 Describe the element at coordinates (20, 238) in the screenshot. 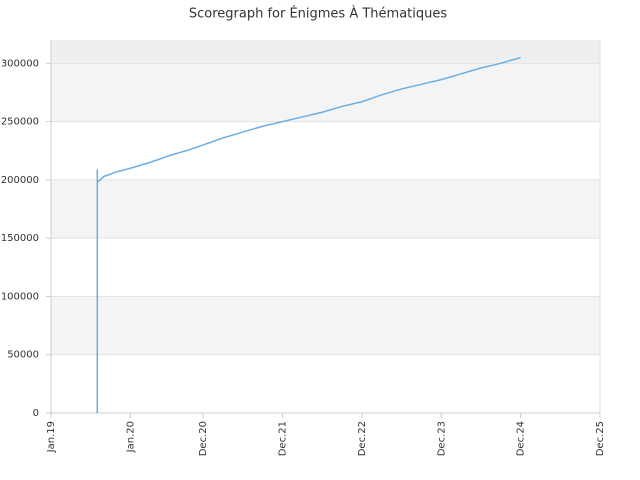

I see `y-tick-label: 150000` at that location.